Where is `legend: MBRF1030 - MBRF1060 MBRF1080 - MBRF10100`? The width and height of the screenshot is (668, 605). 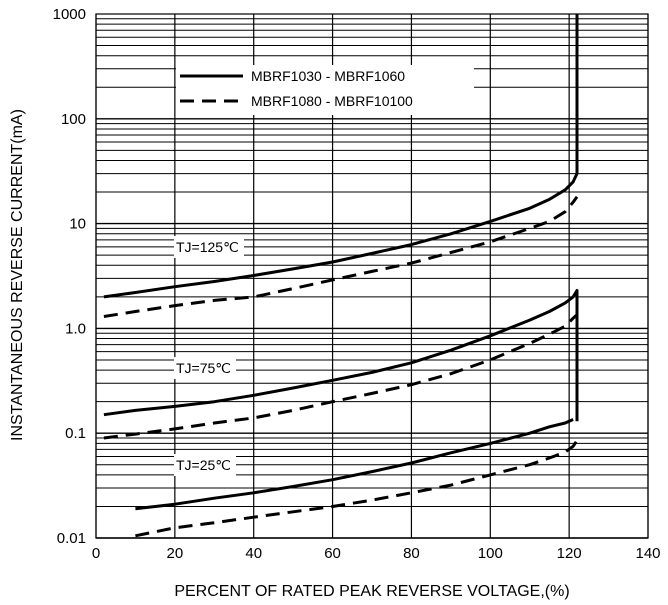
legend: MBRF1030 - MBRF1060 MBRF1080 - MBRF10100 is located at coordinates (325, 90).